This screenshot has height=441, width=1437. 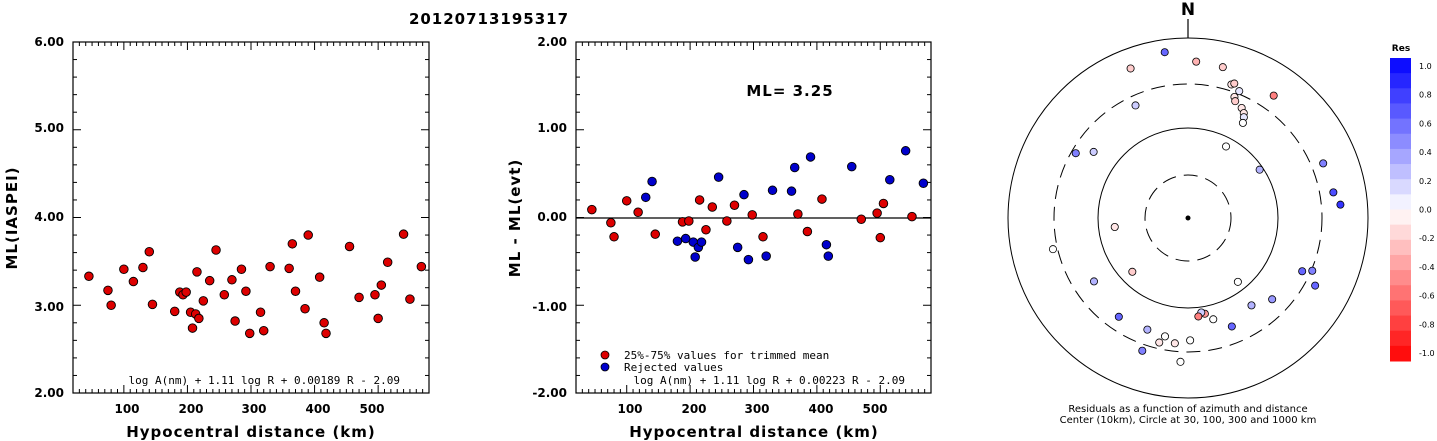 What do you see at coordinates (549, 393) in the screenshot?
I see `y-tick-label: -2.00` at bounding box center [549, 393].